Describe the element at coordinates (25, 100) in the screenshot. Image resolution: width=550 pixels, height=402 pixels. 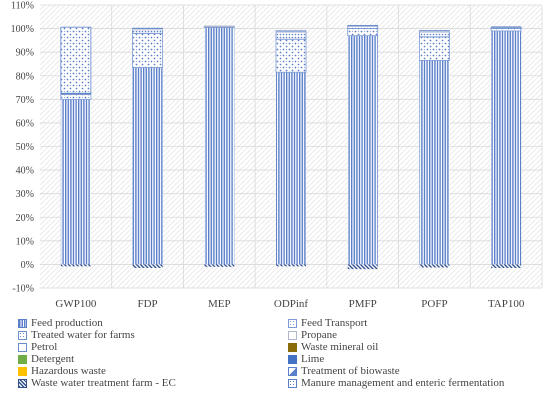
I see `y-tick-label: 70%` at that location.